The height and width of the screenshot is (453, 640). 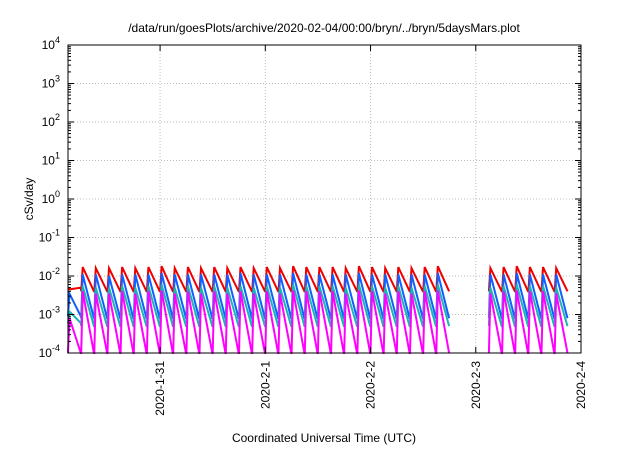 What do you see at coordinates (371, 385) in the screenshot?
I see `x-tick-label: 2020-2-2` at bounding box center [371, 385].